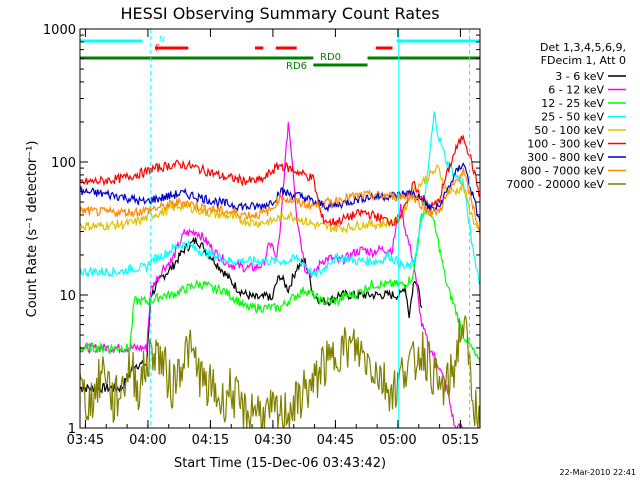  Describe the element at coordinates (572, 103) in the screenshot. I see `legend-label-2: 12 - 25 keV` at that location.